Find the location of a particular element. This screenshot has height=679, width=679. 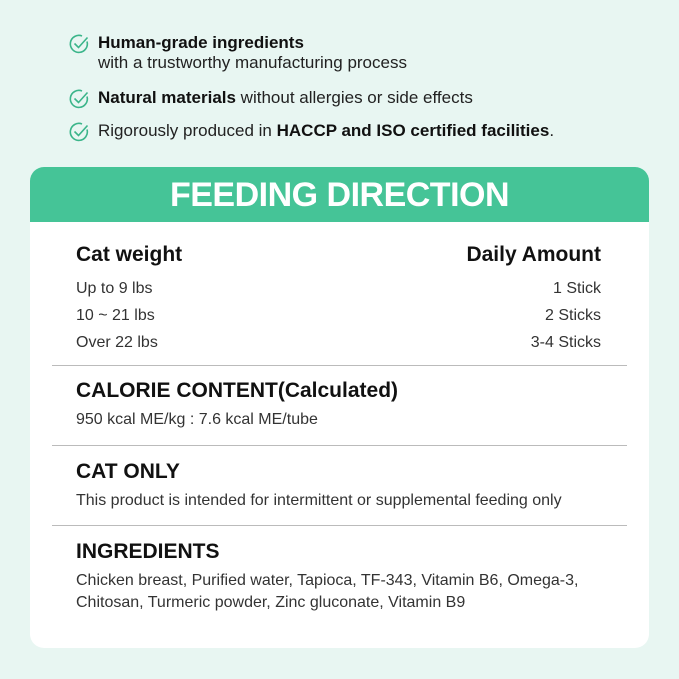

weight: Over 22 lbs is located at coordinates (117, 342).